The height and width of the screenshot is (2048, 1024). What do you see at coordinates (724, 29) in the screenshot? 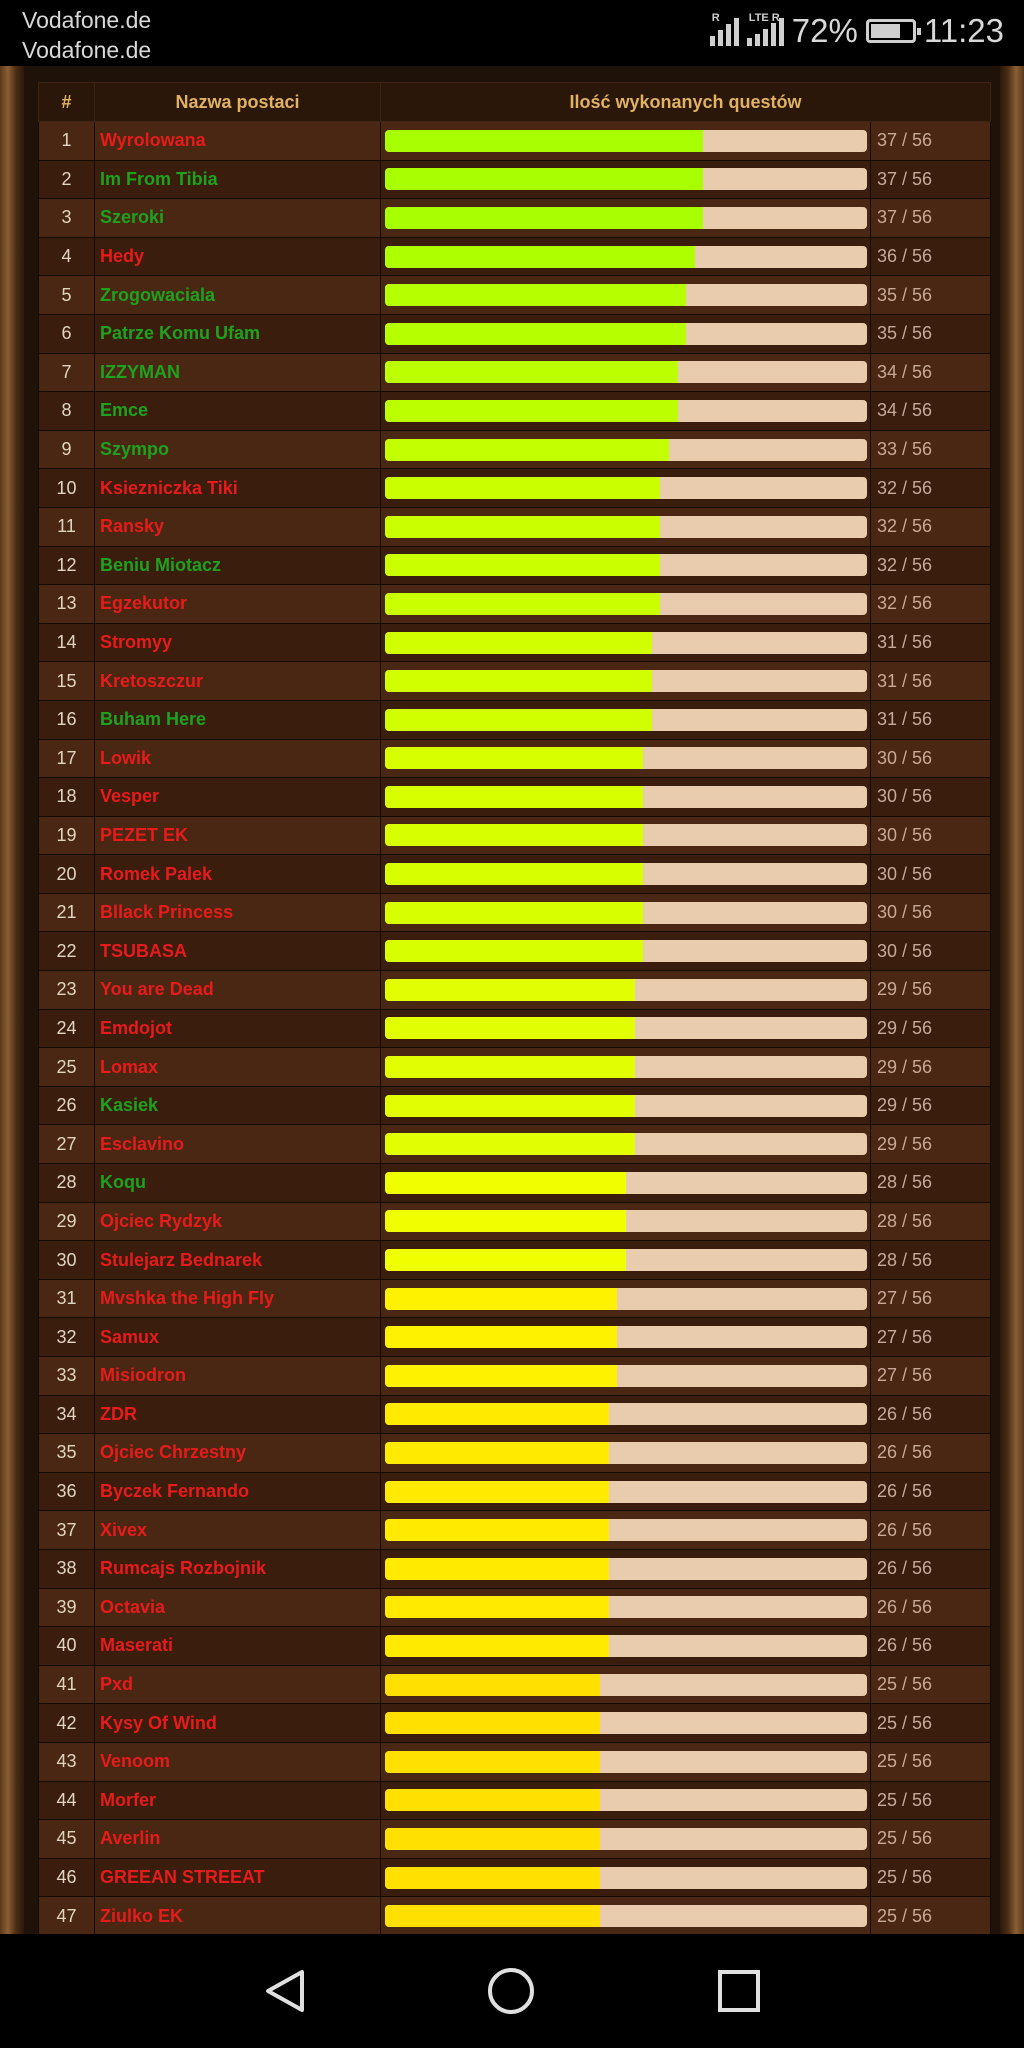
I see `signal-strength-icon: R` at bounding box center [724, 29].